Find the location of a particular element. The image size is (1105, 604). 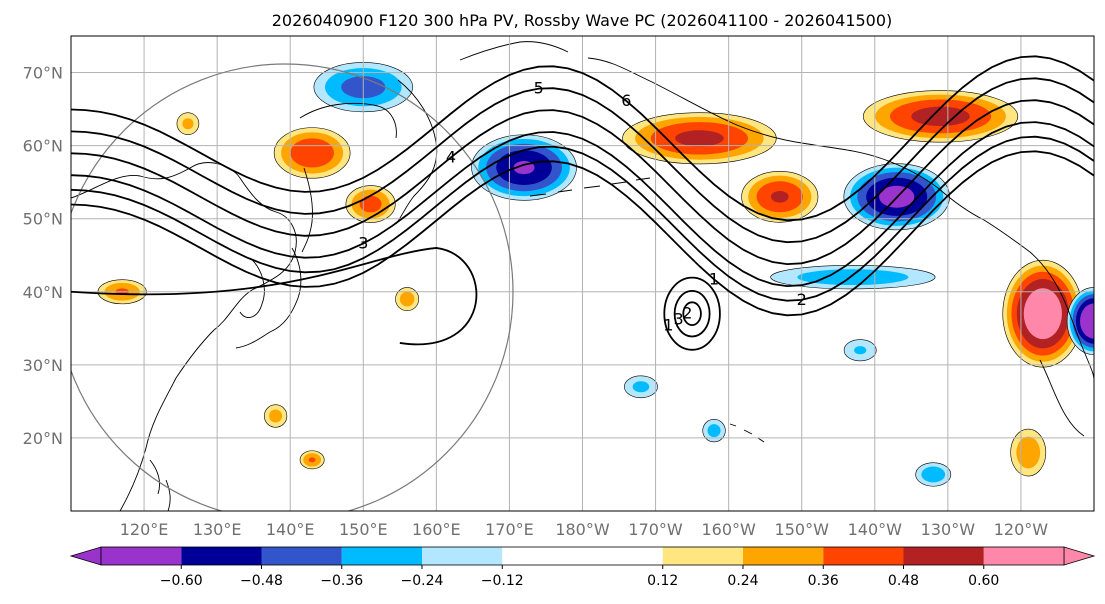

colorbar-extend-high is located at coordinates (1079, 556).